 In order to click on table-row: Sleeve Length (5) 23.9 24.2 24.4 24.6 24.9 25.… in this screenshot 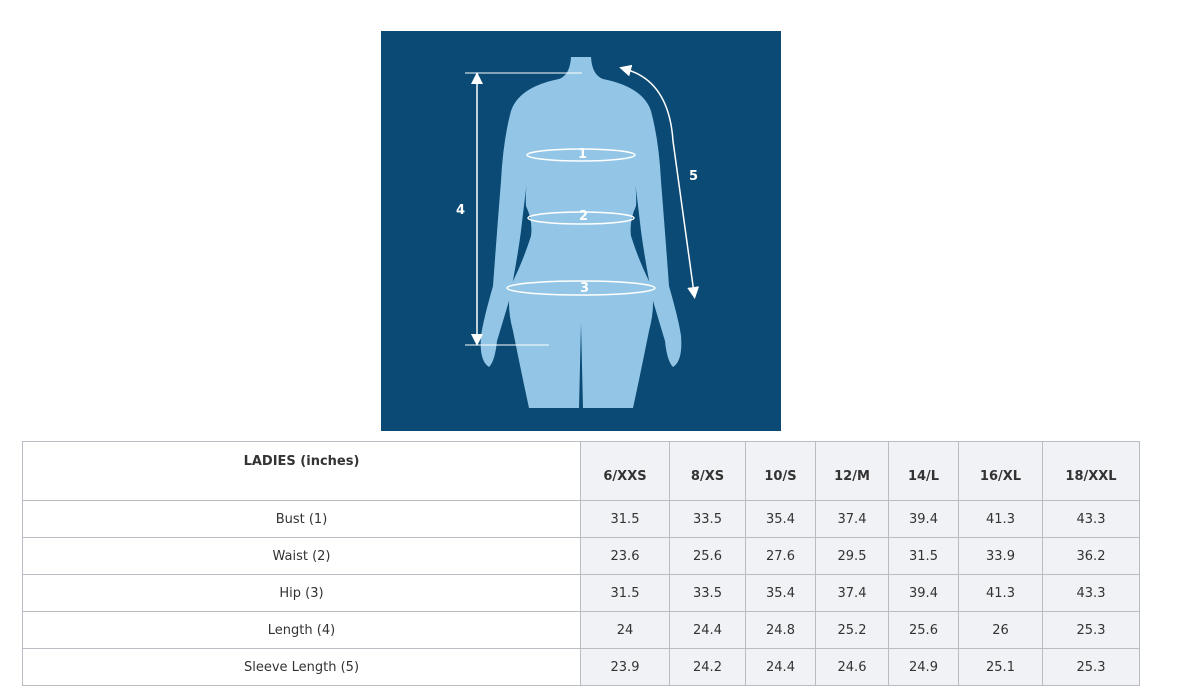, I will do `click(581, 667)`.